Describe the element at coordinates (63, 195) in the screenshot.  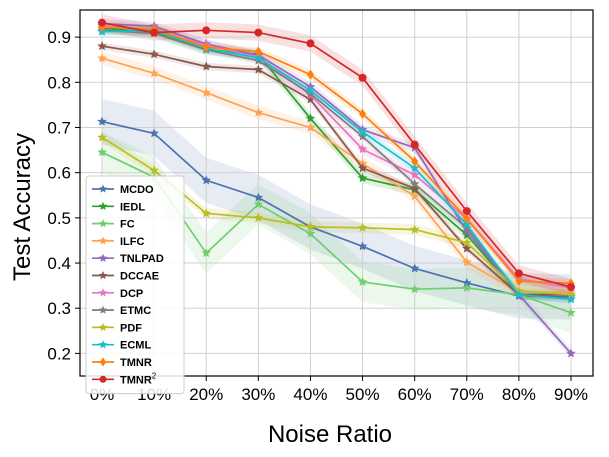
I see `y-axis-ticks: 0.2 0.3 0.4 0.5 0.6 0.7 0.8 0.9` at that location.